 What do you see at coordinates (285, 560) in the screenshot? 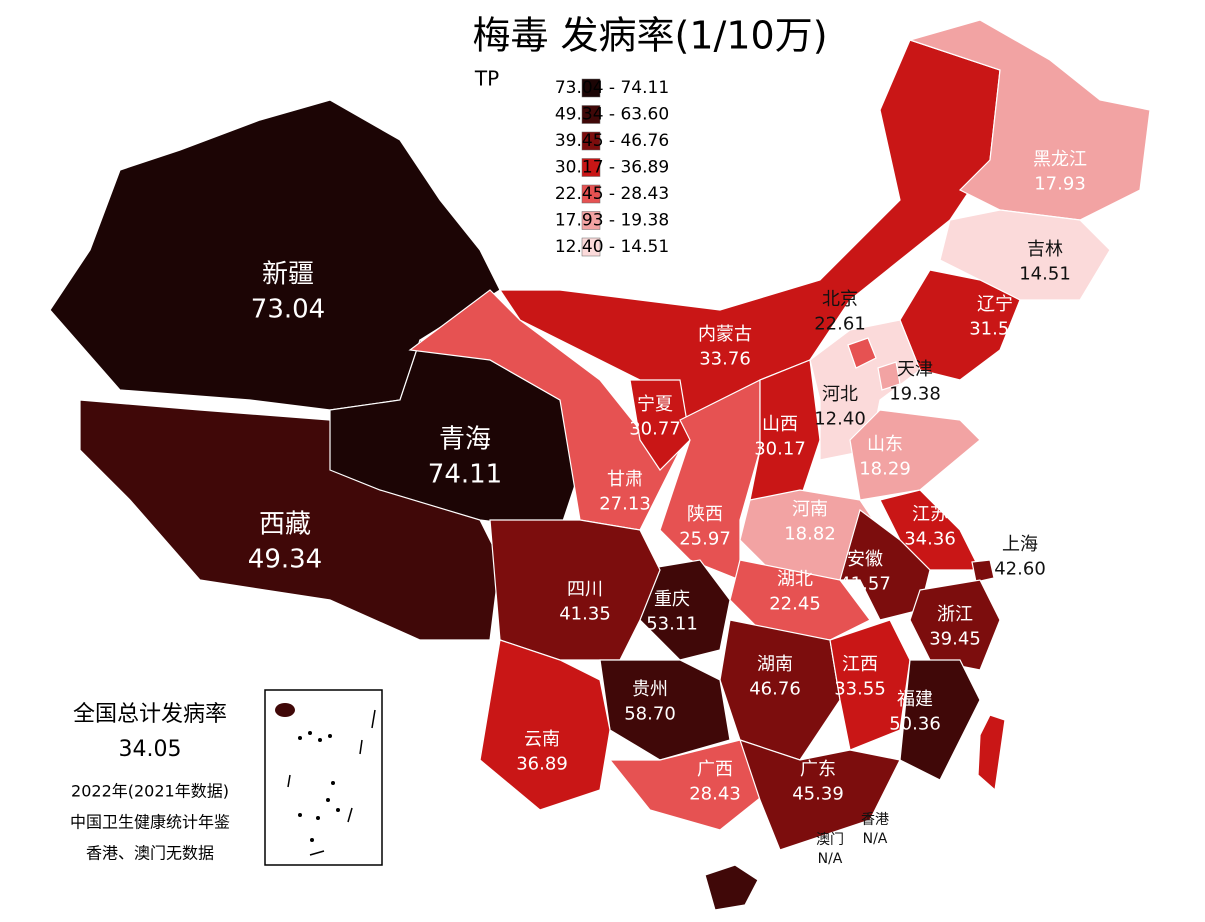
I see `province-value: 49.34` at bounding box center [285, 560].